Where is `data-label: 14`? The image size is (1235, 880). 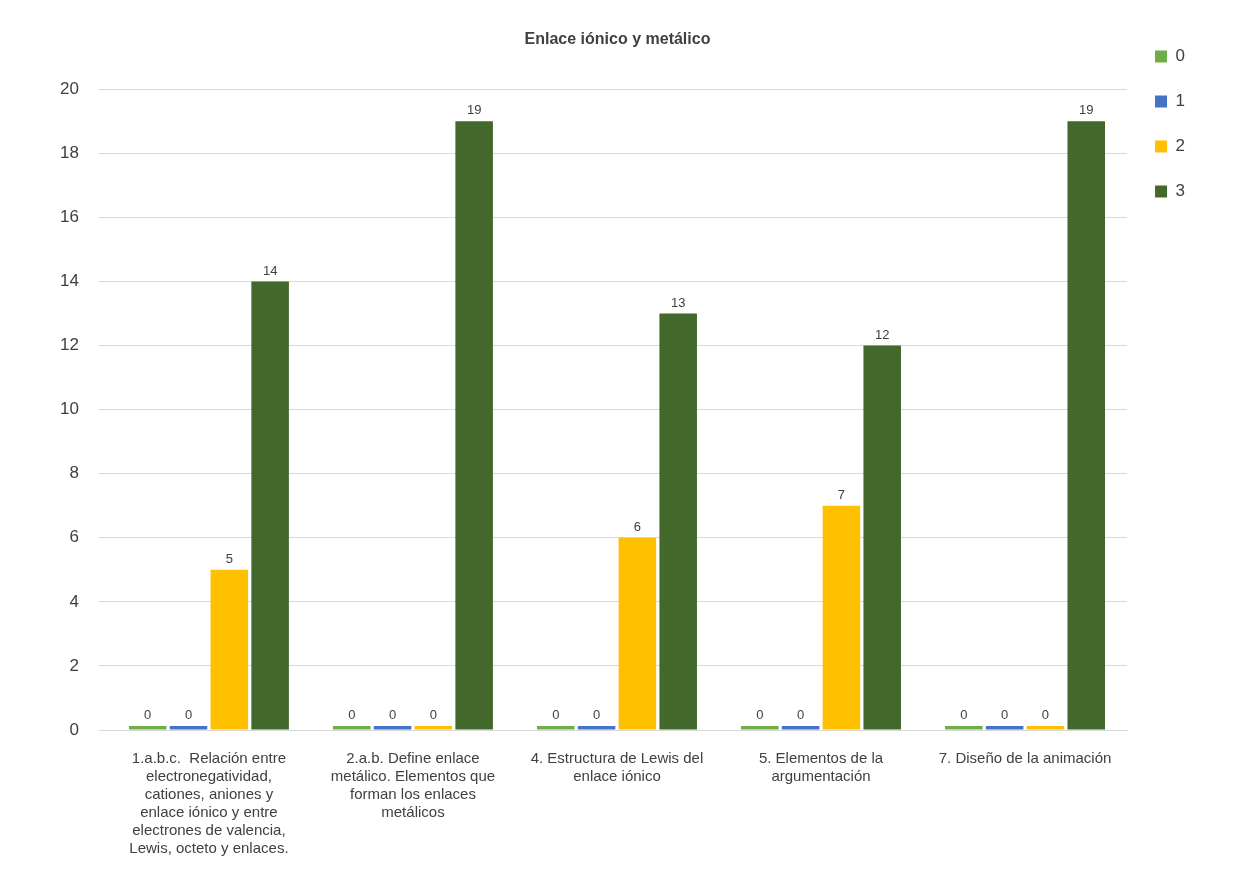
data-label: 14 is located at coordinates (270, 270).